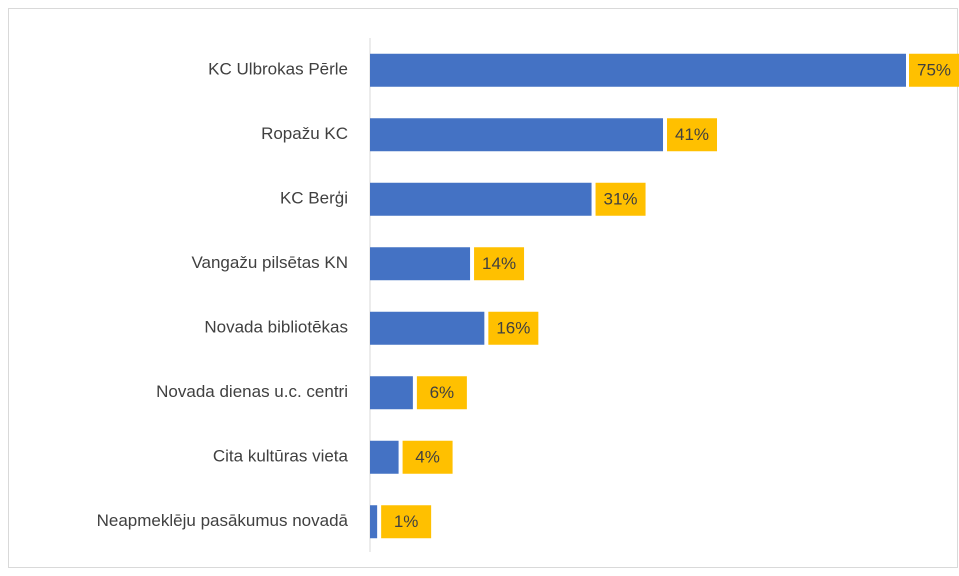  I want to click on y-tick-label: Vangažu pilsētas KN, so click(269, 262).